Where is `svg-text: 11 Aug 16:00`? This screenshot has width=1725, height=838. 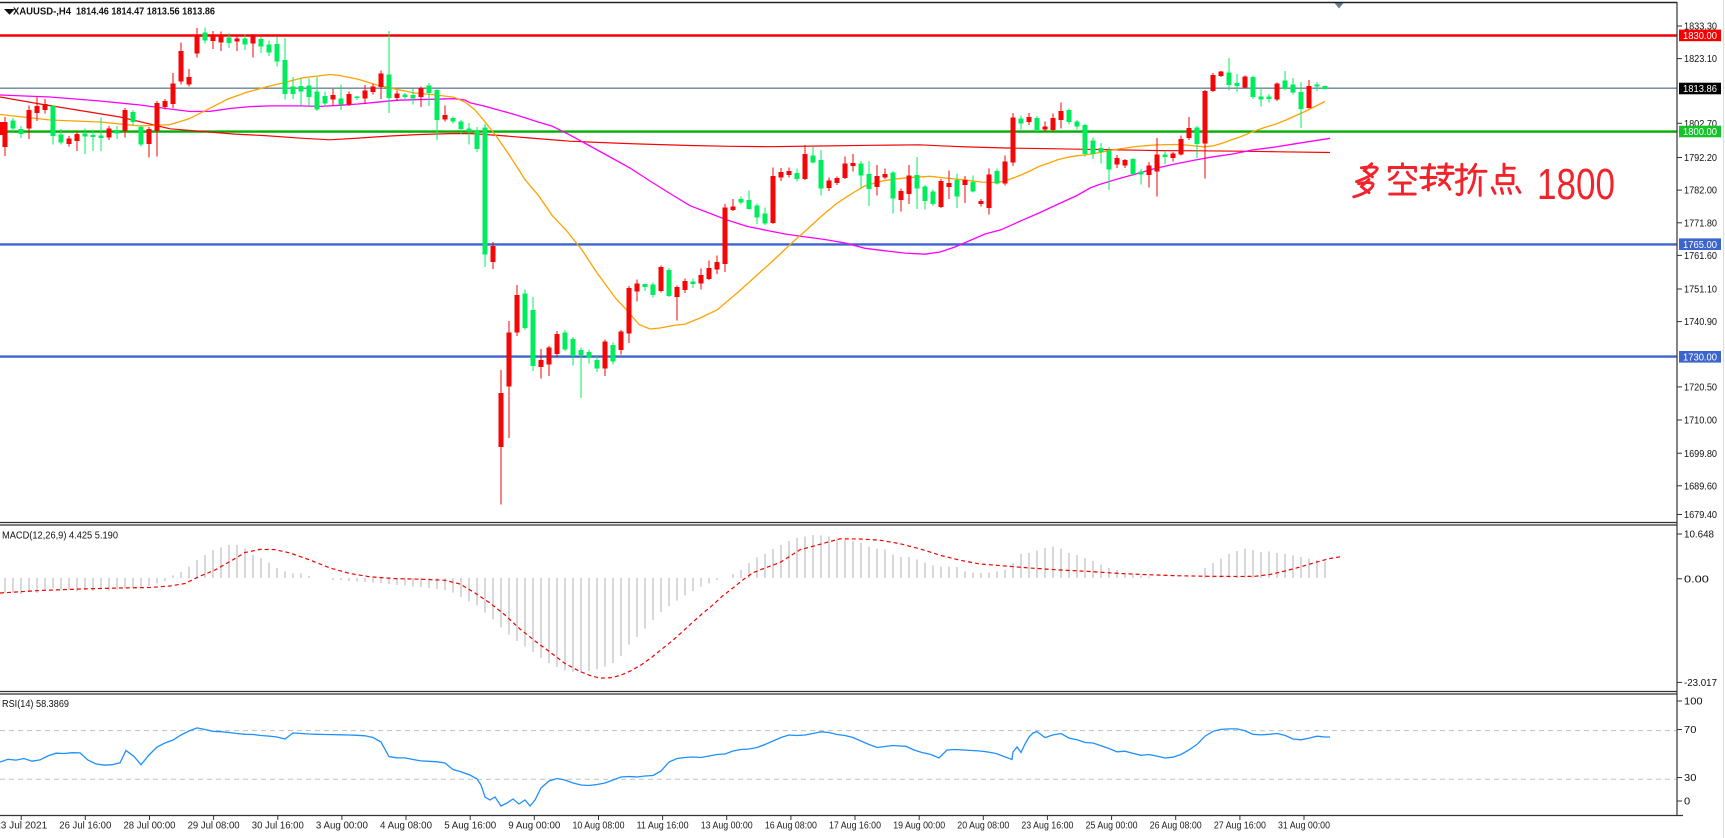
svg-text: 11 Aug 16:00 is located at coordinates (663, 826).